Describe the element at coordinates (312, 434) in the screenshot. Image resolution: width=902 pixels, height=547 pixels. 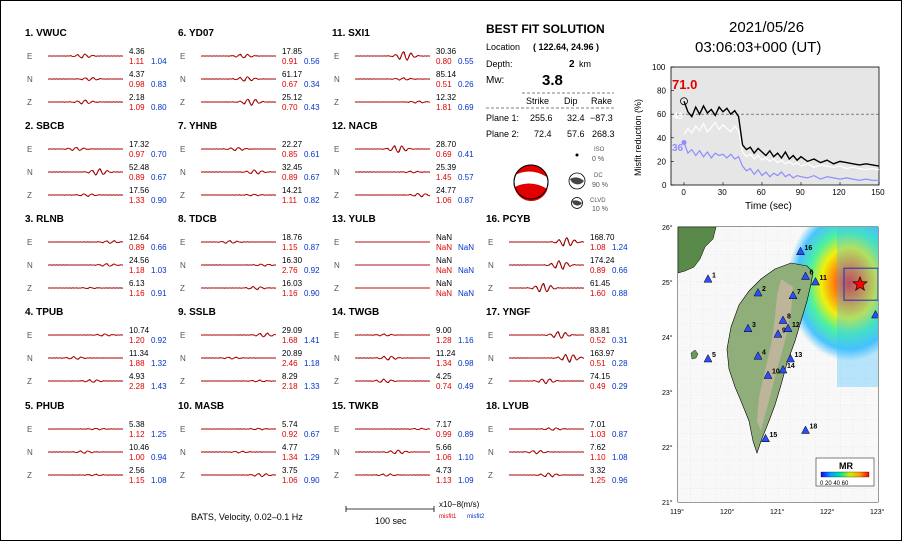
I see `misfit2-value: 0.67` at that location.